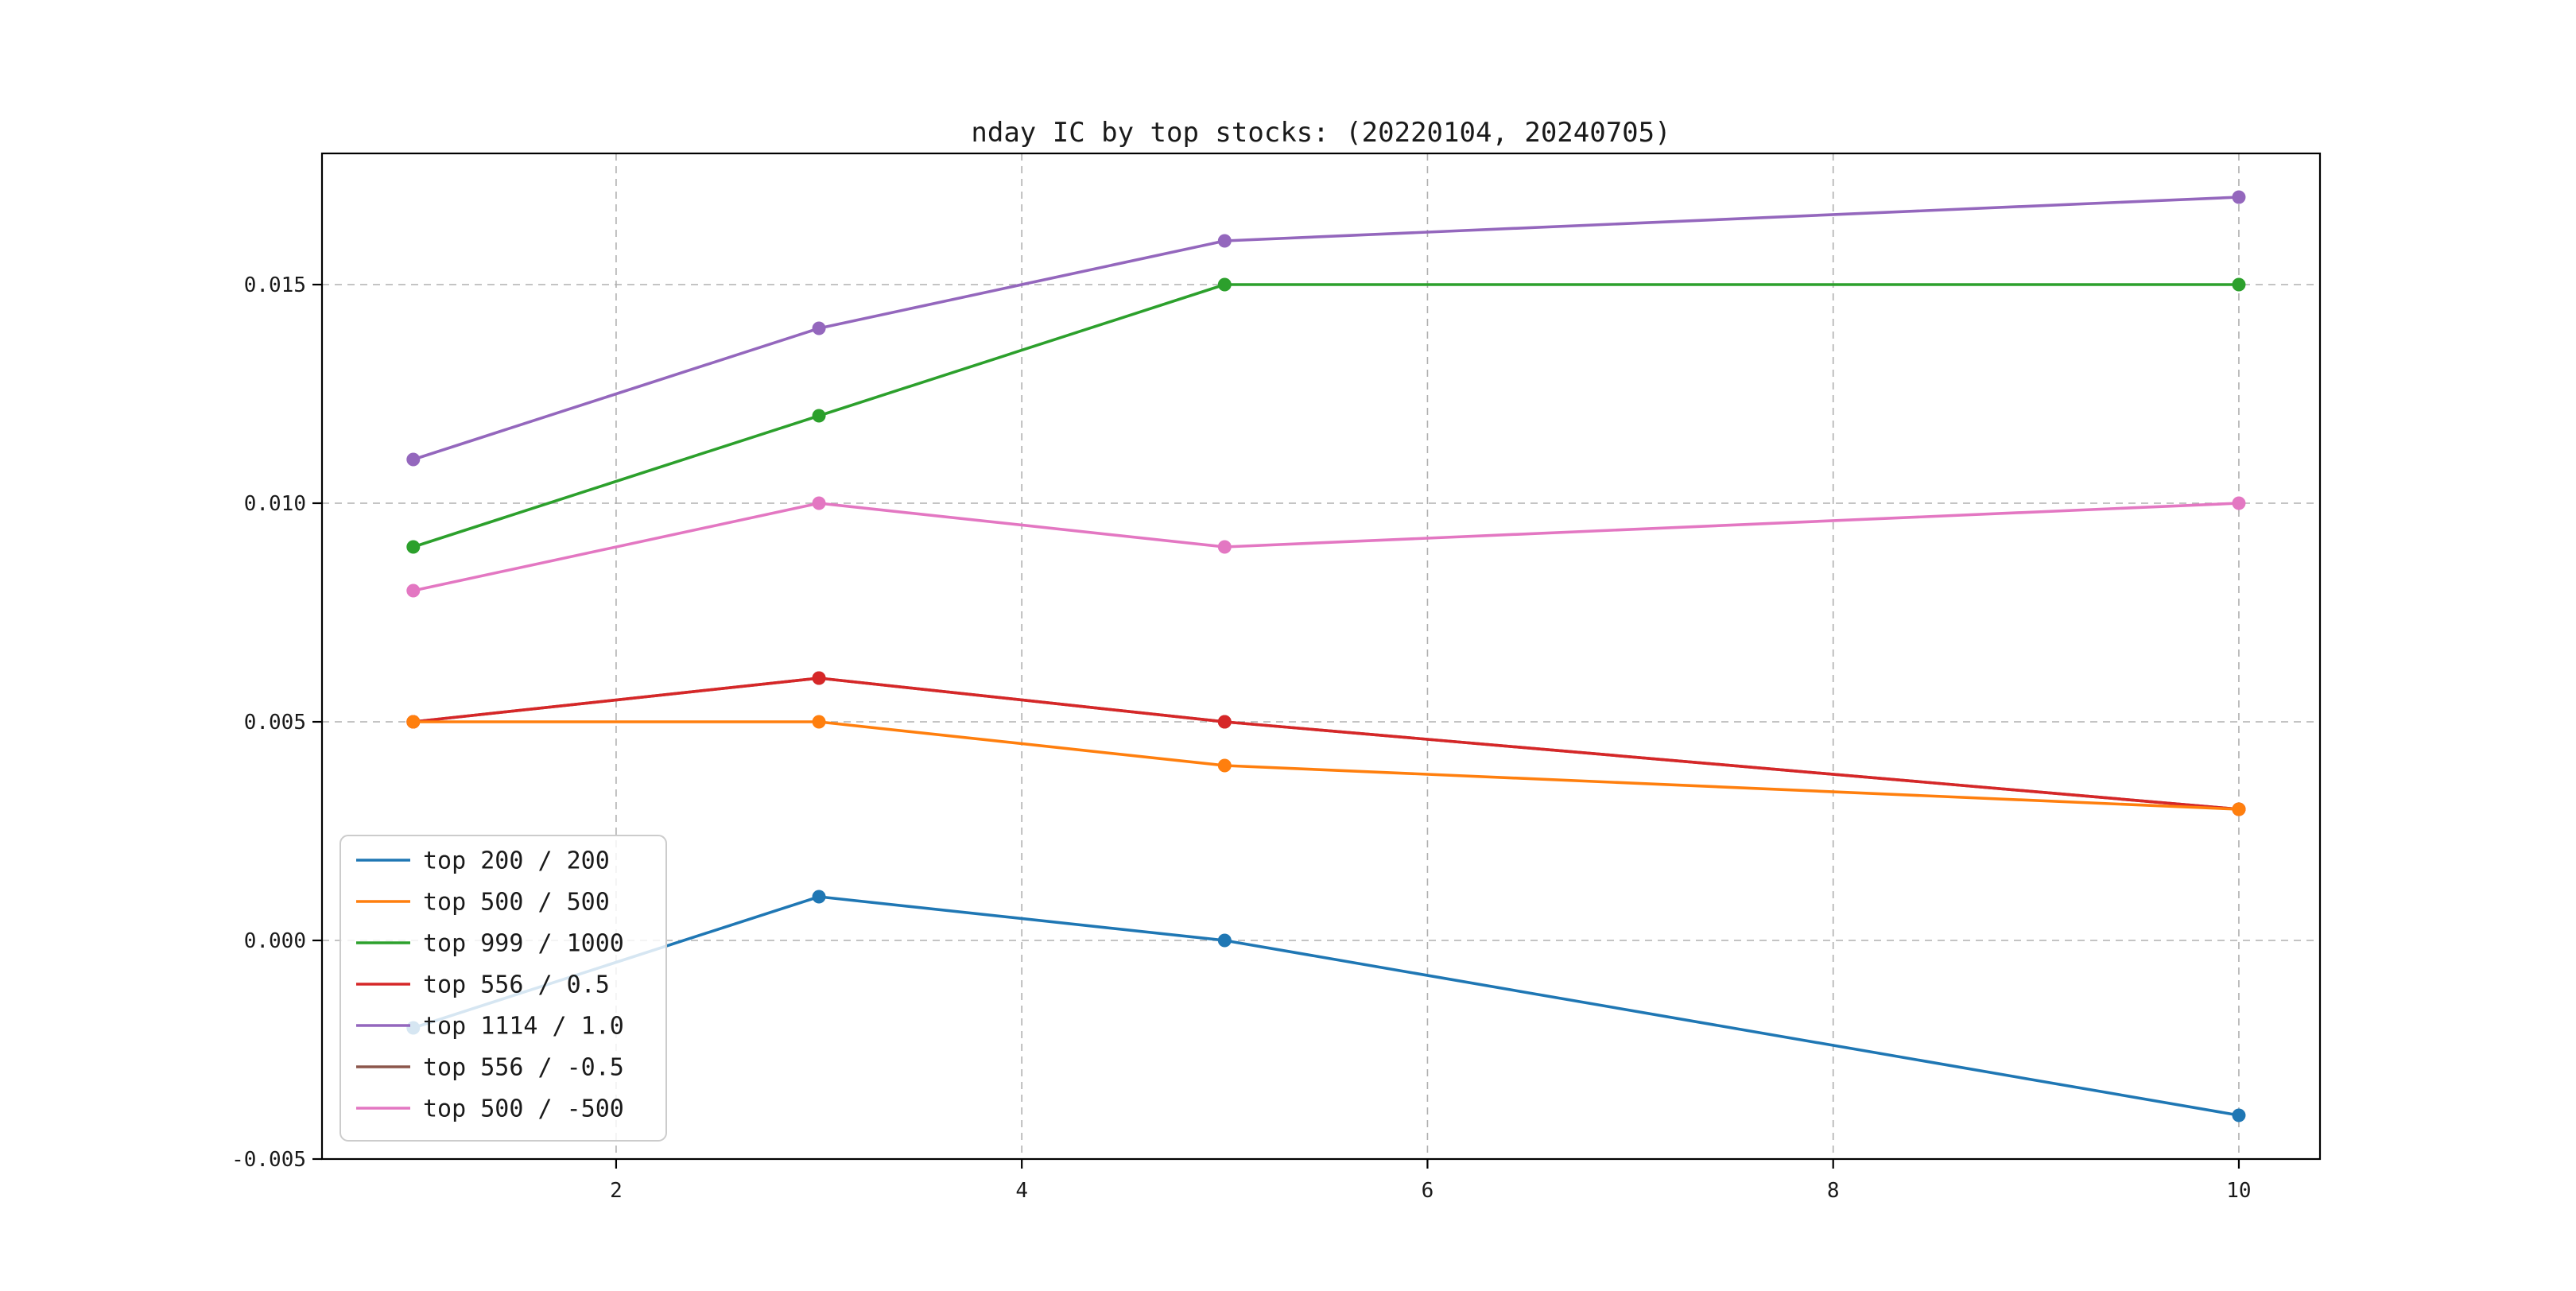 This screenshot has height=1291, width=2576. I want to click on y-tick-label: -0.005, so click(269, 1160).